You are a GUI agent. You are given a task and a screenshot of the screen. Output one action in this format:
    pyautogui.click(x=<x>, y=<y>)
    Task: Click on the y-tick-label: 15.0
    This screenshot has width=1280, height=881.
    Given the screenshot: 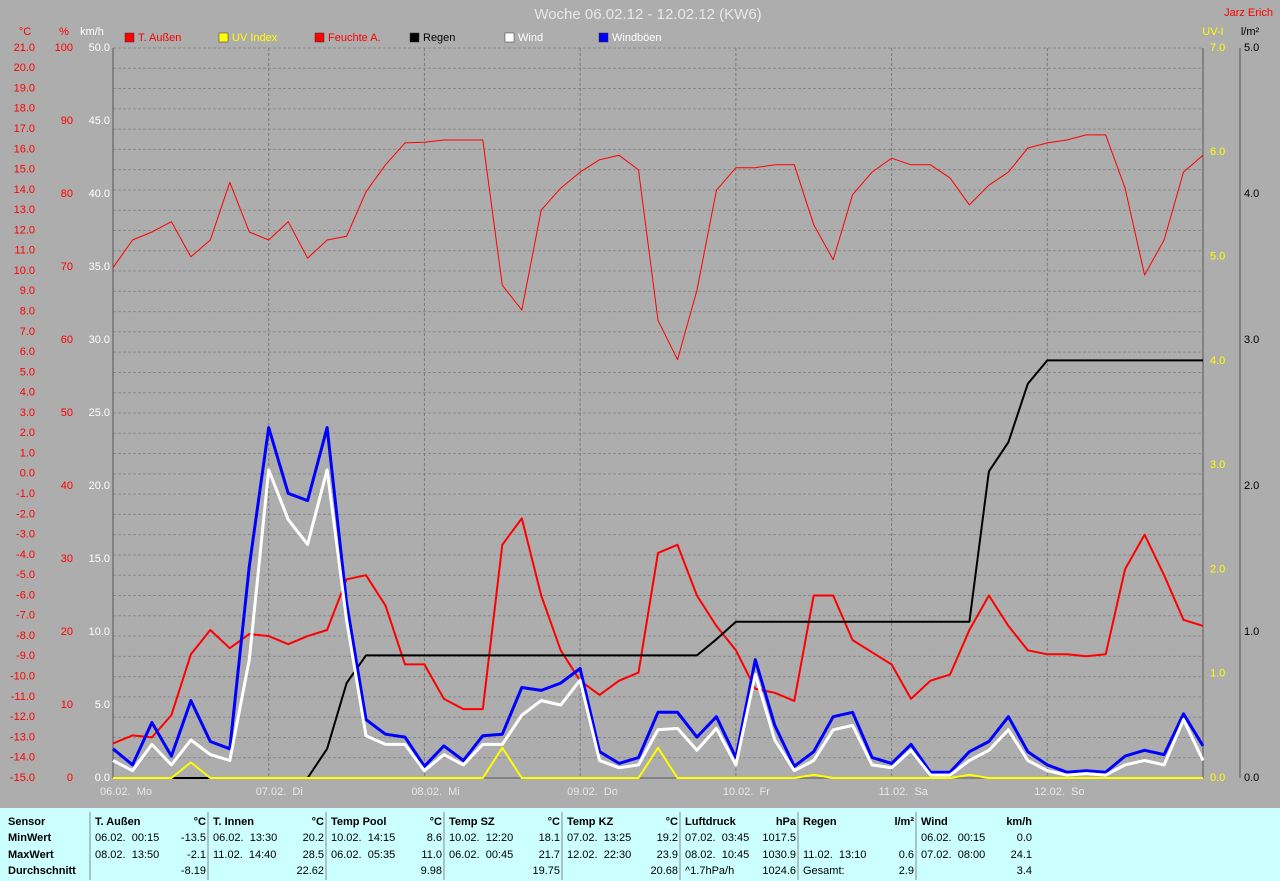 What is the action you would take?
    pyautogui.click(x=24, y=170)
    